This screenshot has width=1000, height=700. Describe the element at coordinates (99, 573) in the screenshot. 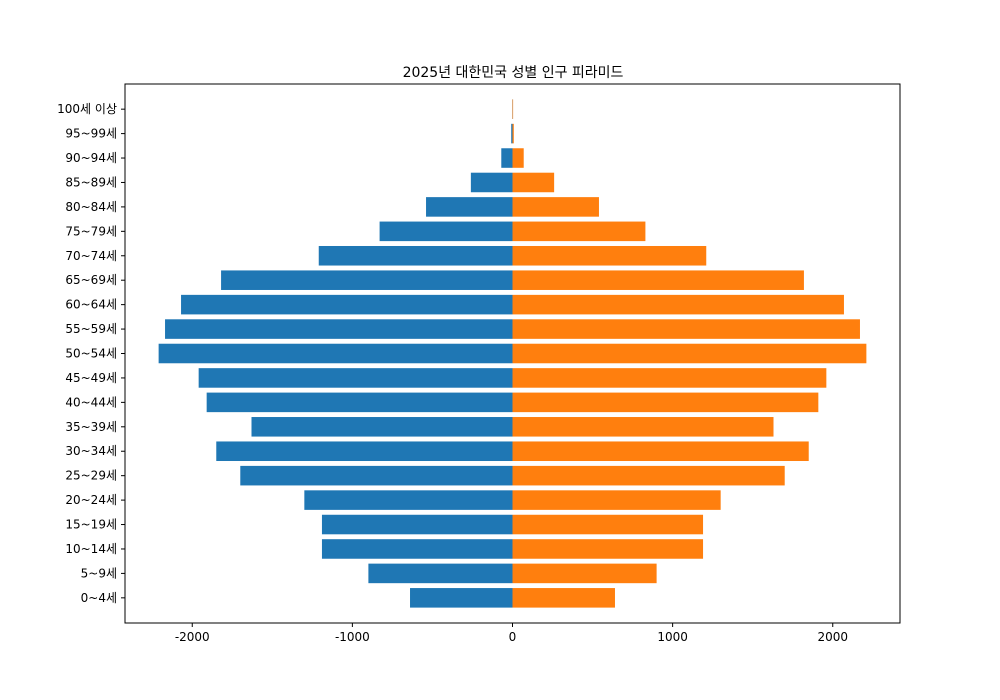

I see `y-tick-label: 5~9세` at that location.